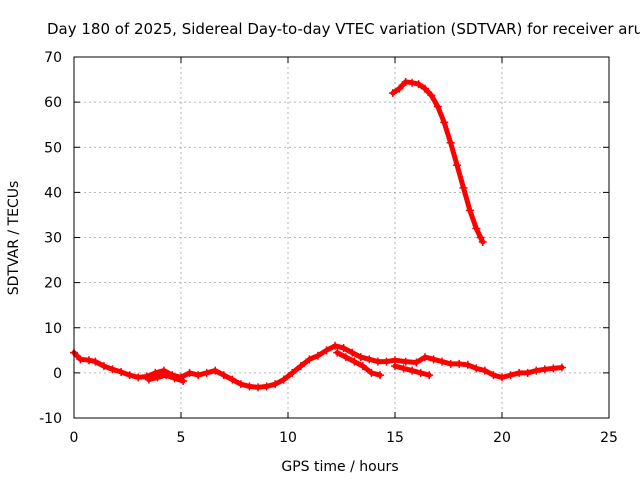  What do you see at coordinates (14, 238) in the screenshot?
I see `y-axis-label: SDTVAR / TECUs` at bounding box center [14, 238].